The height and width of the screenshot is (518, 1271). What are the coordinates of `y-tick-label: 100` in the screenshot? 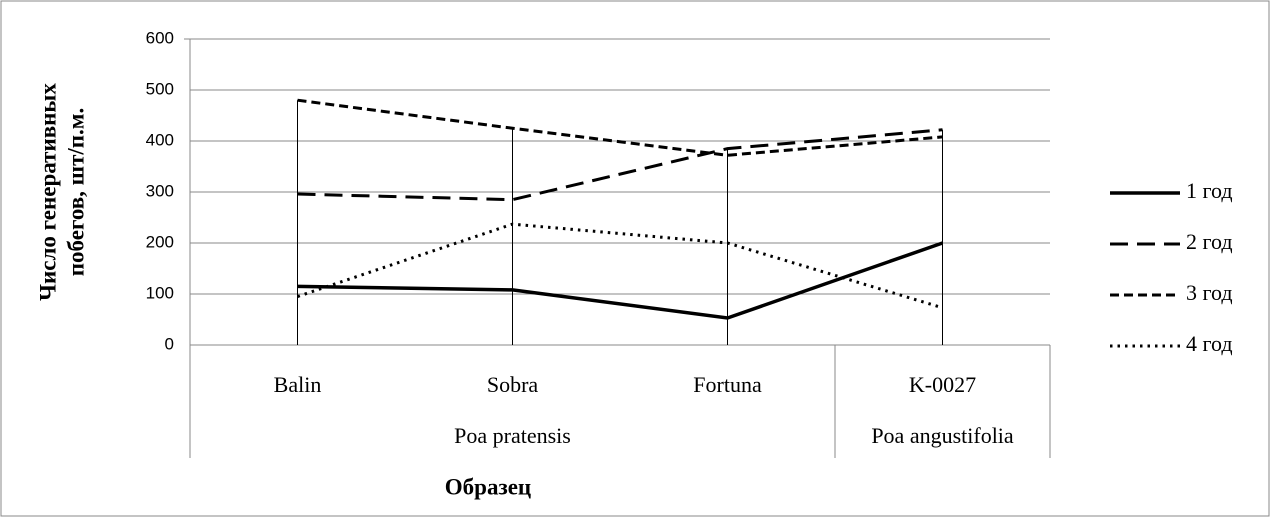 It's located at (160, 292).